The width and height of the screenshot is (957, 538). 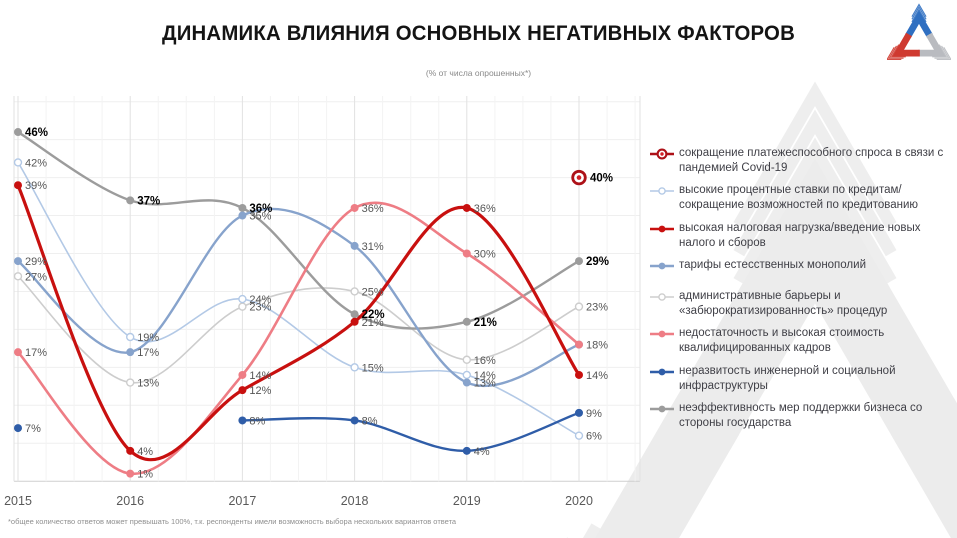 I want to click on data-label: 13%, so click(x=148, y=384).